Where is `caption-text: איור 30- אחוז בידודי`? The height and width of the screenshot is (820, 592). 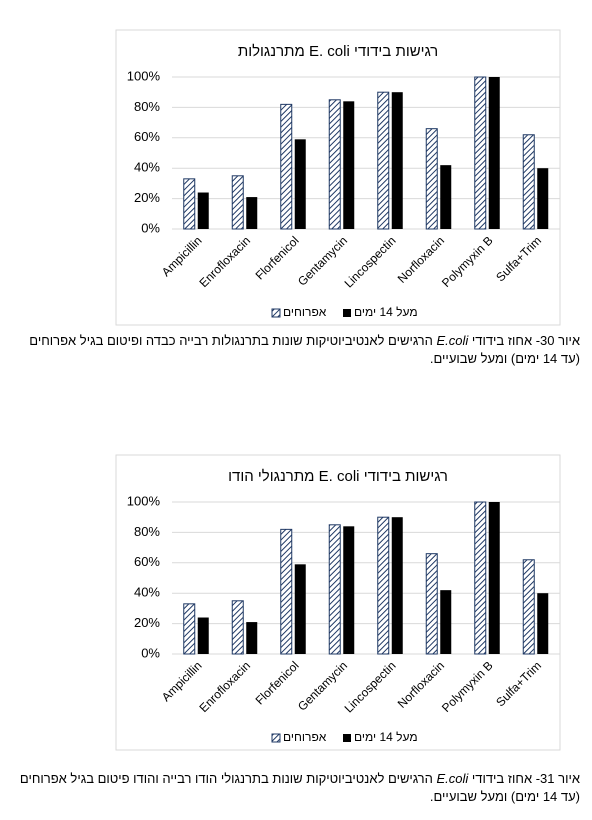
caption-text: איור 30- אחוז בידודי is located at coordinates (524, 340).